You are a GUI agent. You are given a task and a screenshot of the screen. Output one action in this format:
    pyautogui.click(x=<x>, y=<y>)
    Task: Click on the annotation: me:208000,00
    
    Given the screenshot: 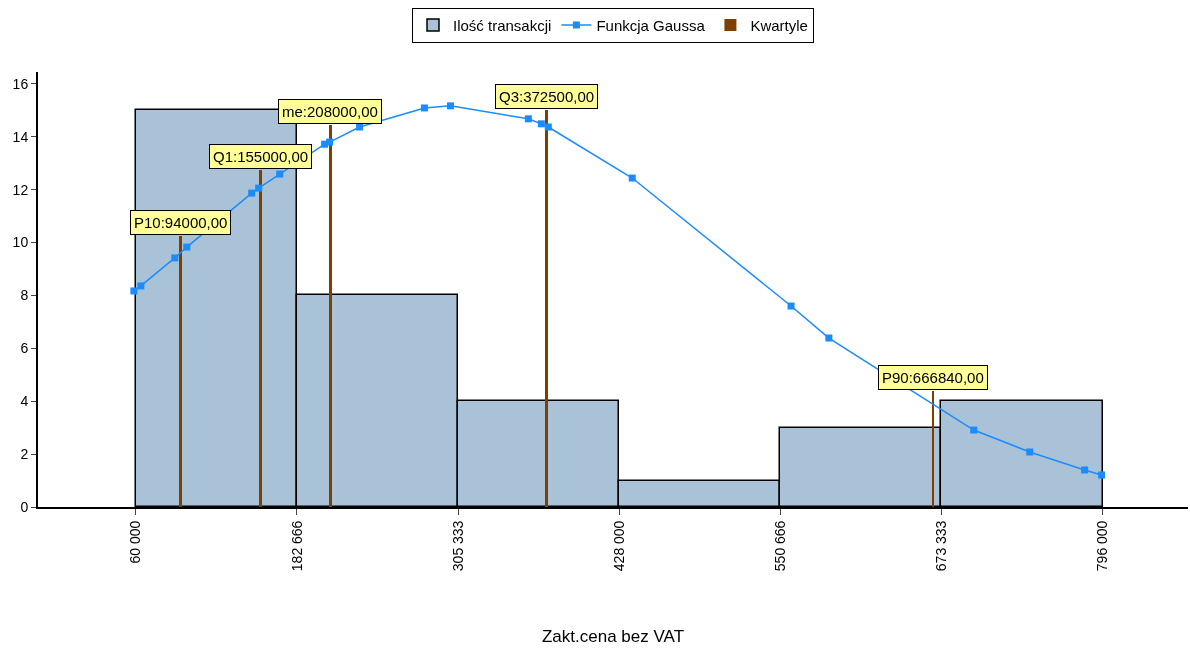 What is the action you would take?
    pyautogui.click(x=330, y=111)
    